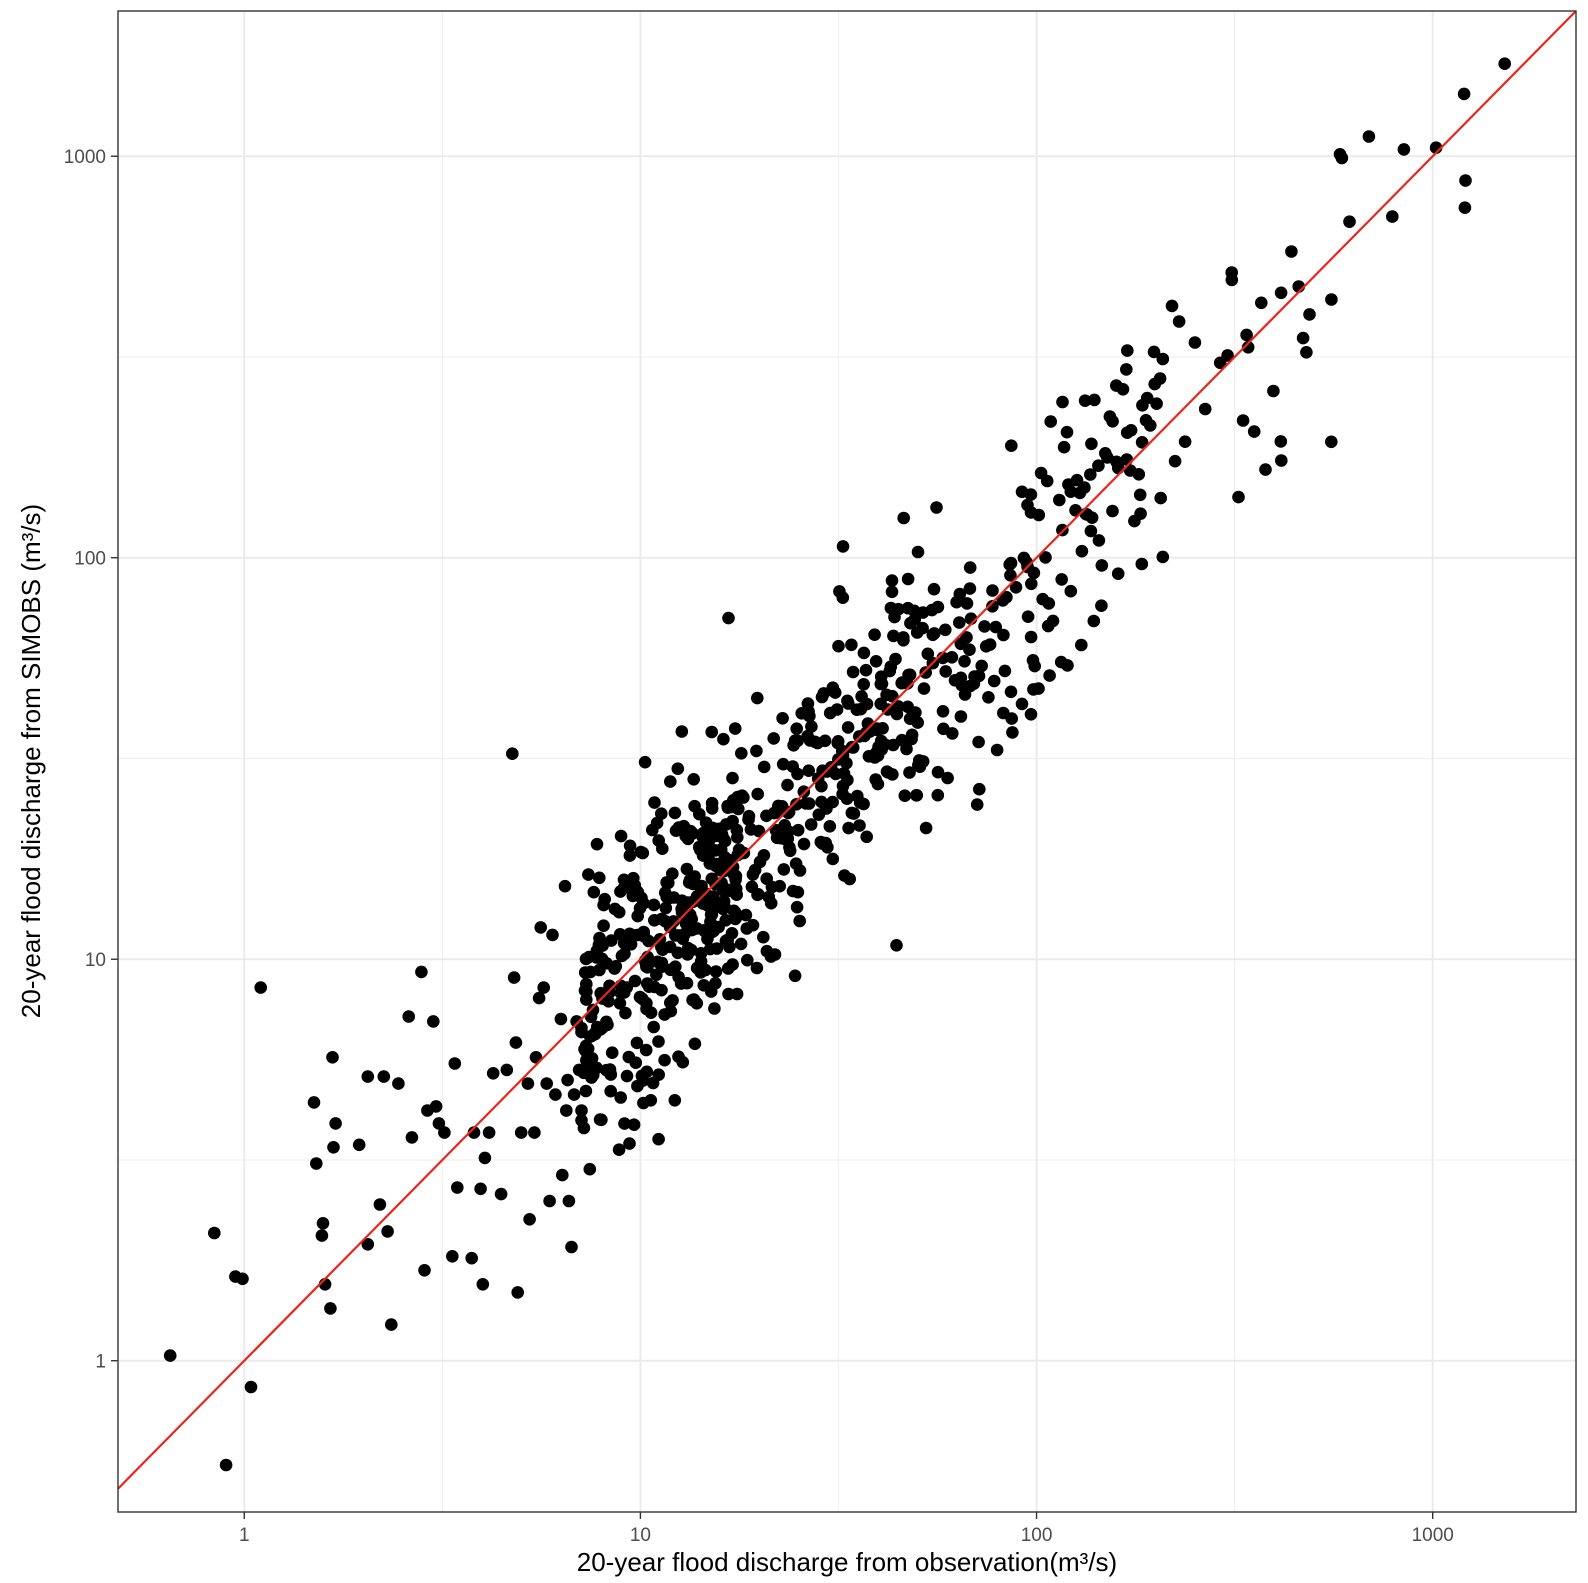 This screenshot has height=1583, width=1588. Describe the element at coordinates (95, 960) in the screenshot. I see `y-tick-label: 10` at that location.